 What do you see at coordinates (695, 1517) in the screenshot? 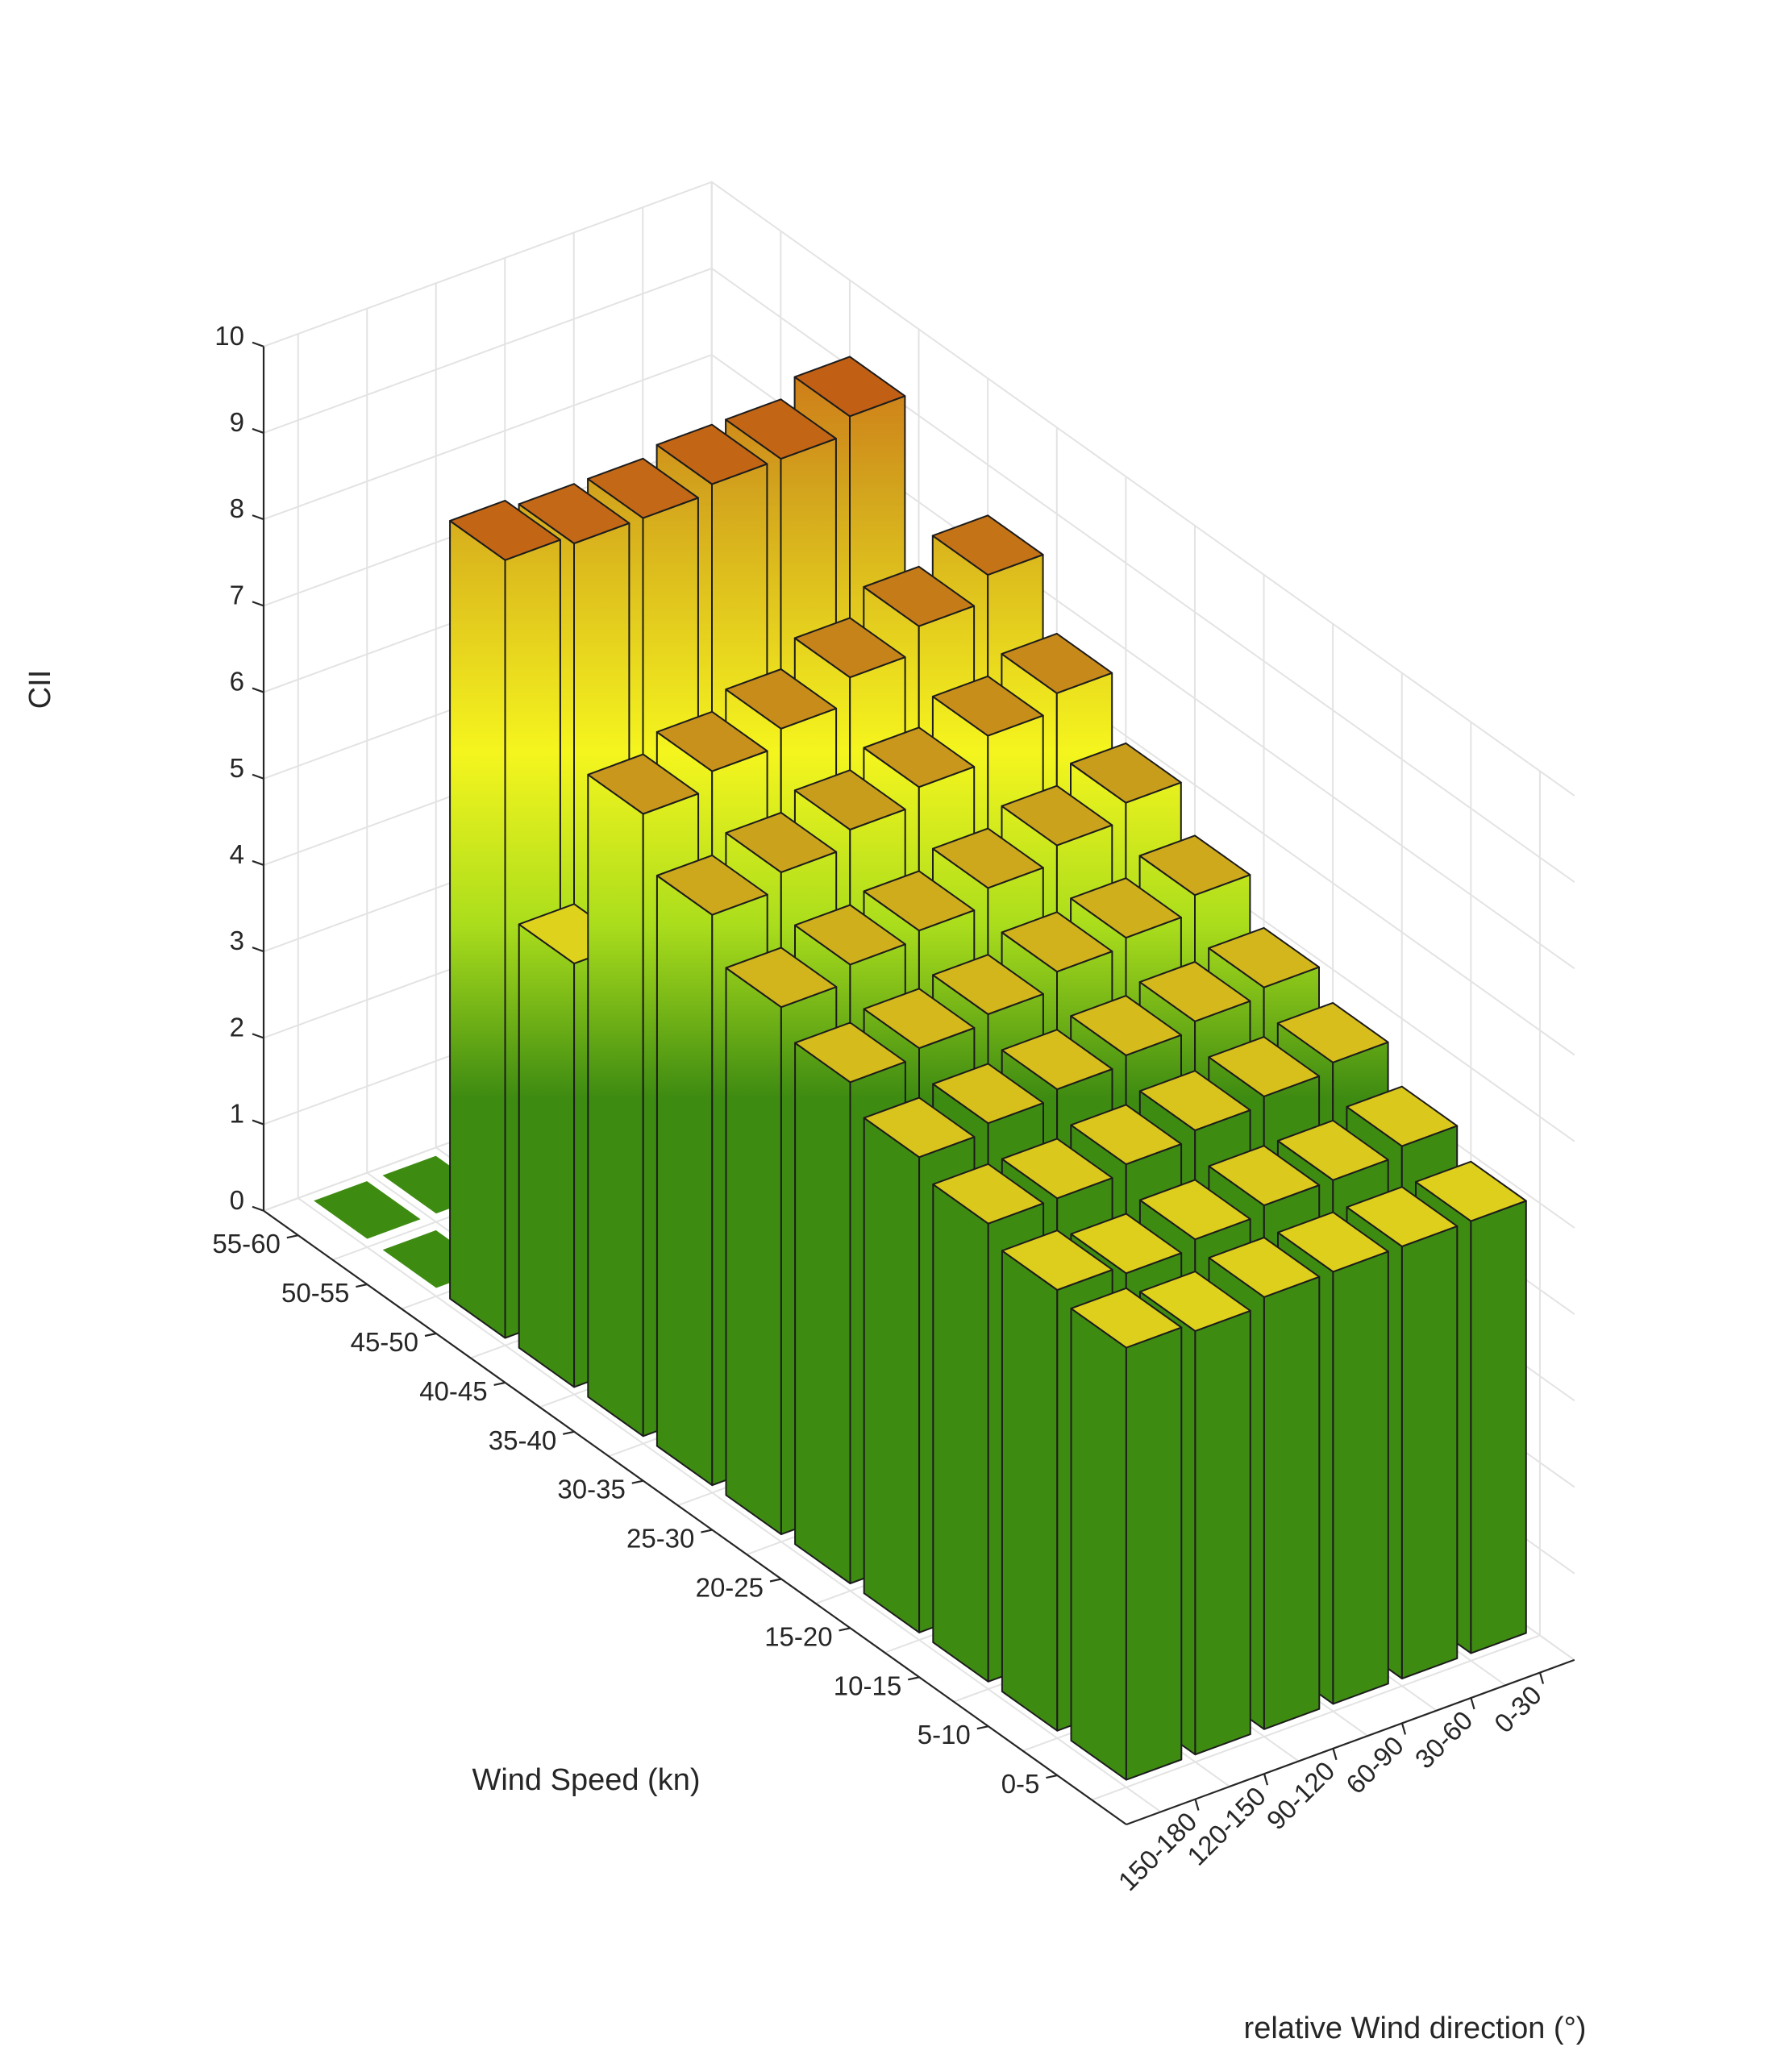
I see `x-axis-line` at bounding box center [695, 1517].